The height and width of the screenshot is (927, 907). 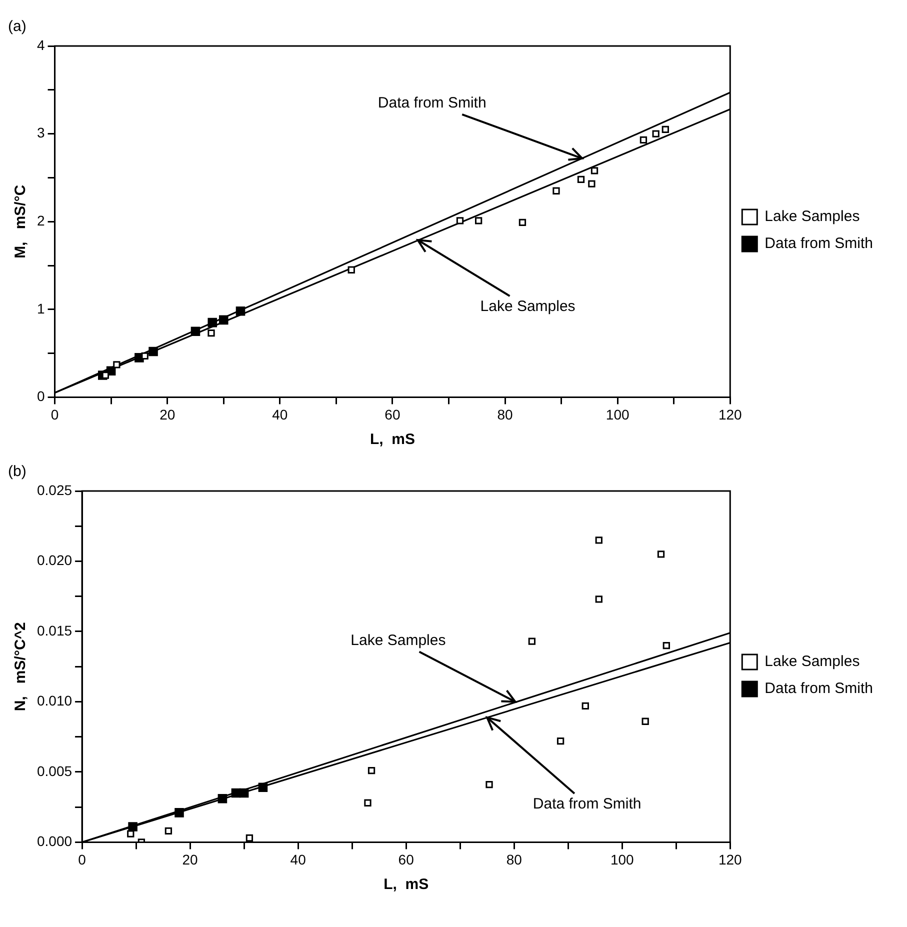 I want to click on y-tick-label: 0.020, so click(x=54, y=560).